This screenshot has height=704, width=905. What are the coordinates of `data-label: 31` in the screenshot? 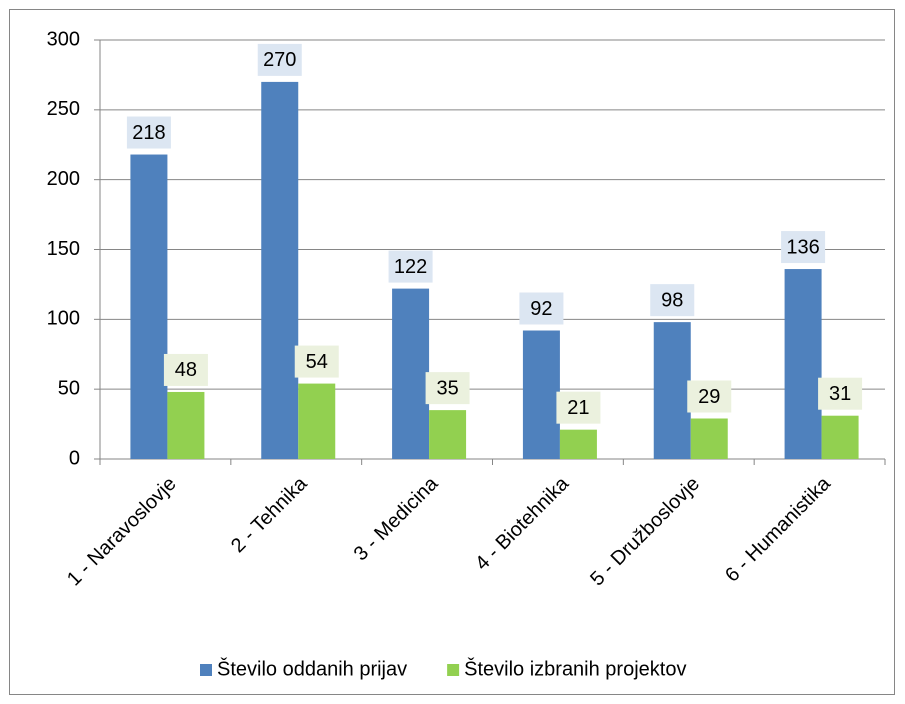 It's located at (840, 394).